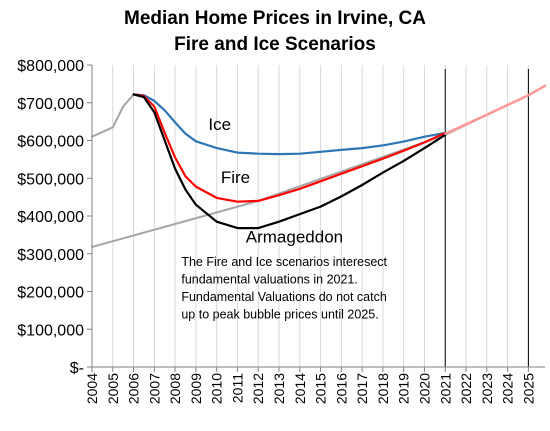  What do you see at coordinates (487, 388) in the screenshot?
I see `x-tick-label: 2023` at bounding box center [487, 388].